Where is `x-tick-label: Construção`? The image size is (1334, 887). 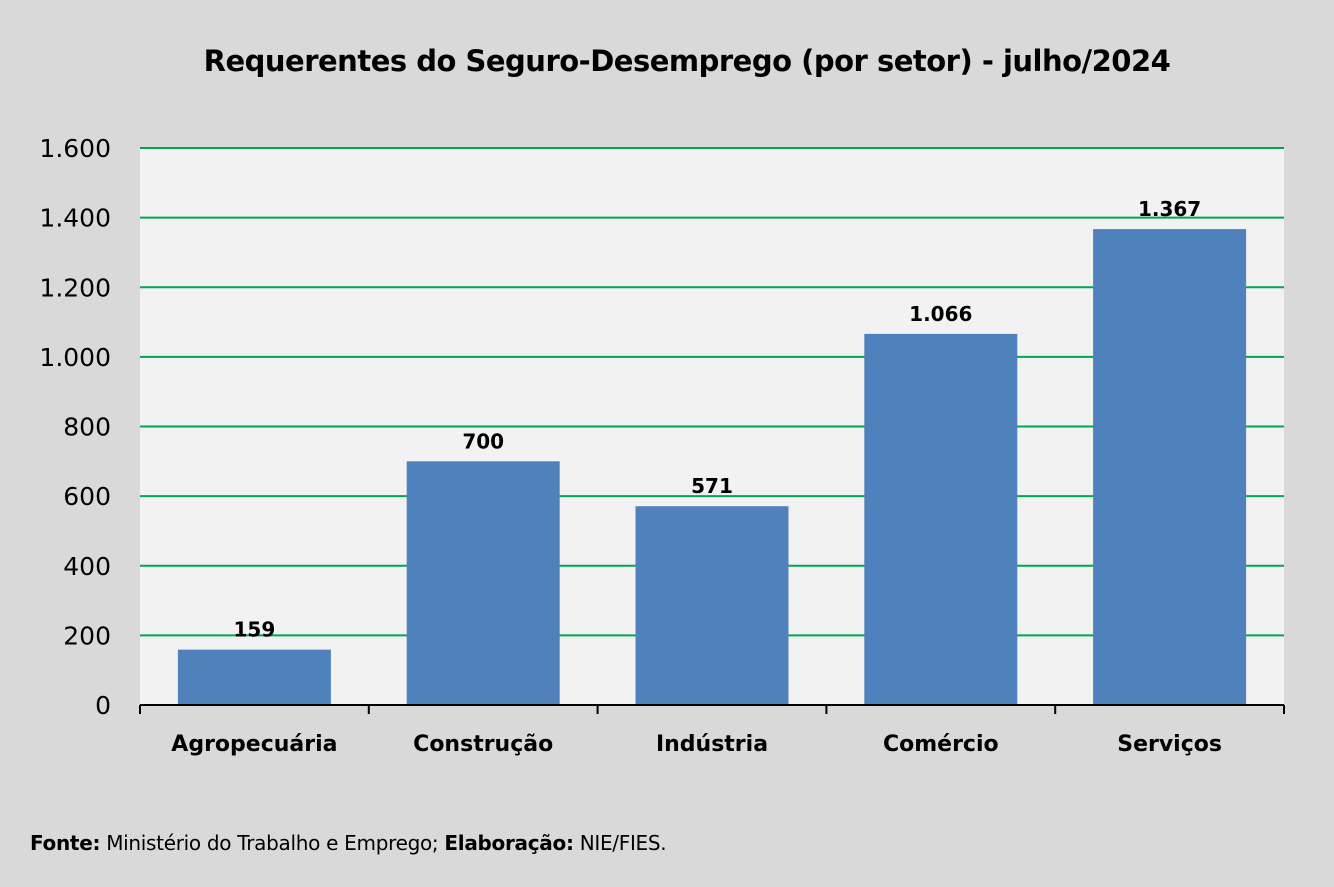
x-tick-label: Construção is located at coordinates (483, 744).